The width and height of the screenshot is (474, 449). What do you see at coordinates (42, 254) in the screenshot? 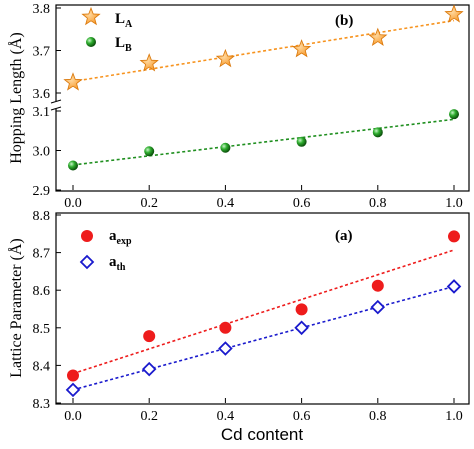
I see `y-tick-label: 8.7` at bounding box center [42, 254].